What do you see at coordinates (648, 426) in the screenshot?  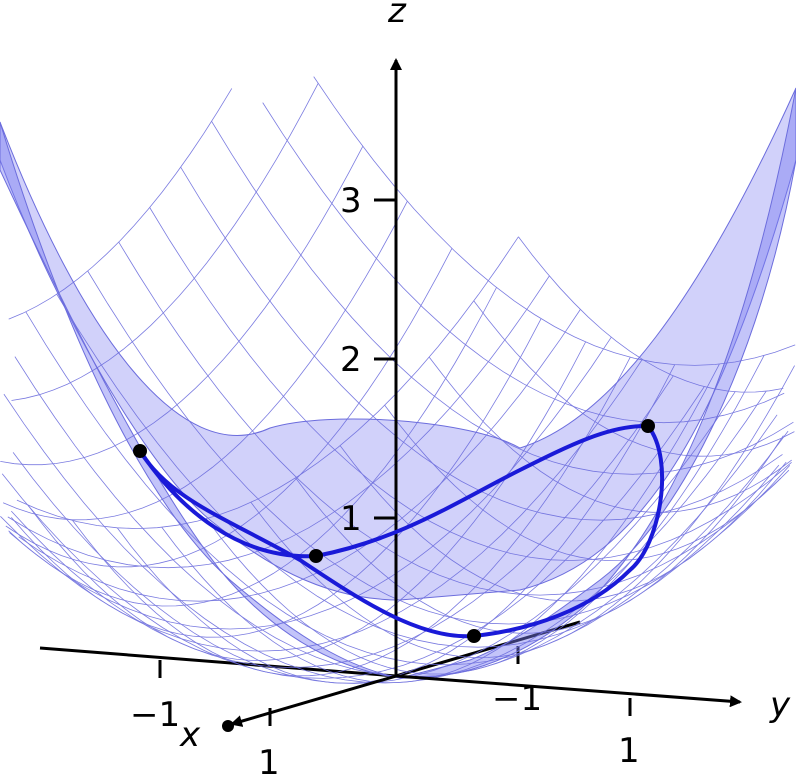 I see `curve-point-right` at bounding box center [648, 426].